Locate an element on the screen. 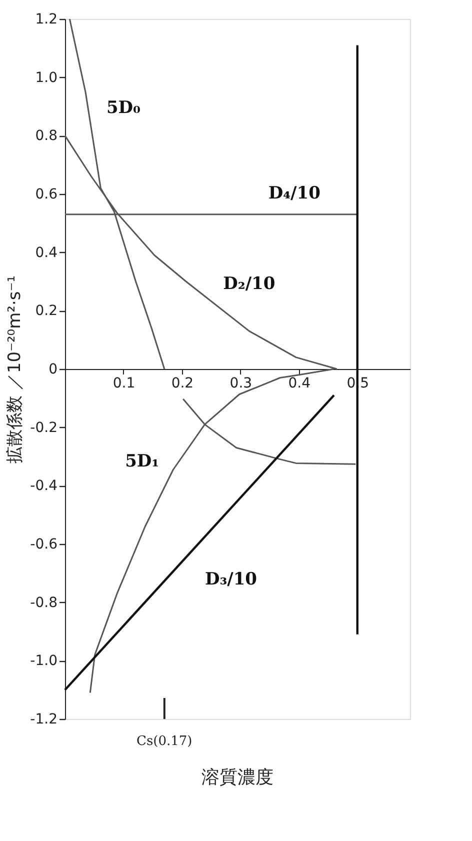 The image size is (472, 841). y-tick-label: 0 is located at coordinates (53, 370).